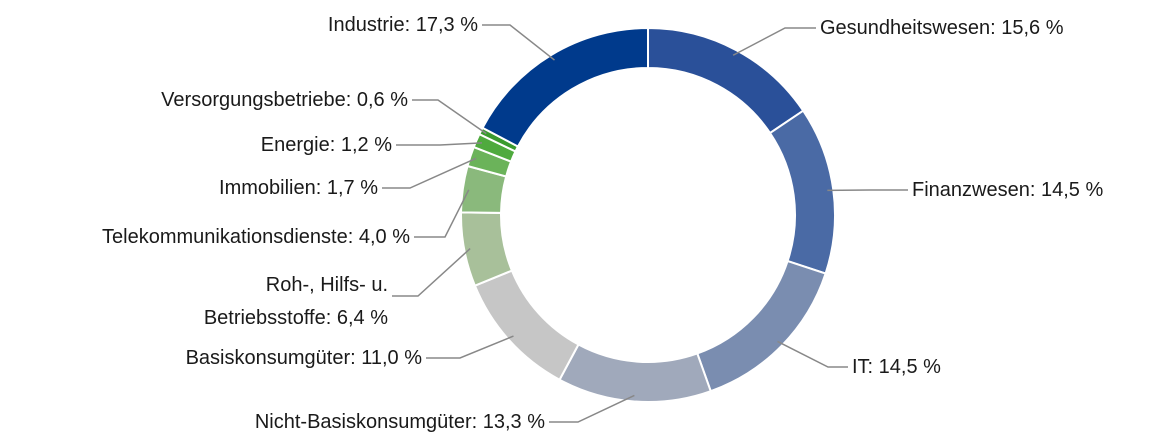 This screenshot has width=1163, height=439. I want to click on slice-label: Industrie: 17,3 %, so click(402, 24).